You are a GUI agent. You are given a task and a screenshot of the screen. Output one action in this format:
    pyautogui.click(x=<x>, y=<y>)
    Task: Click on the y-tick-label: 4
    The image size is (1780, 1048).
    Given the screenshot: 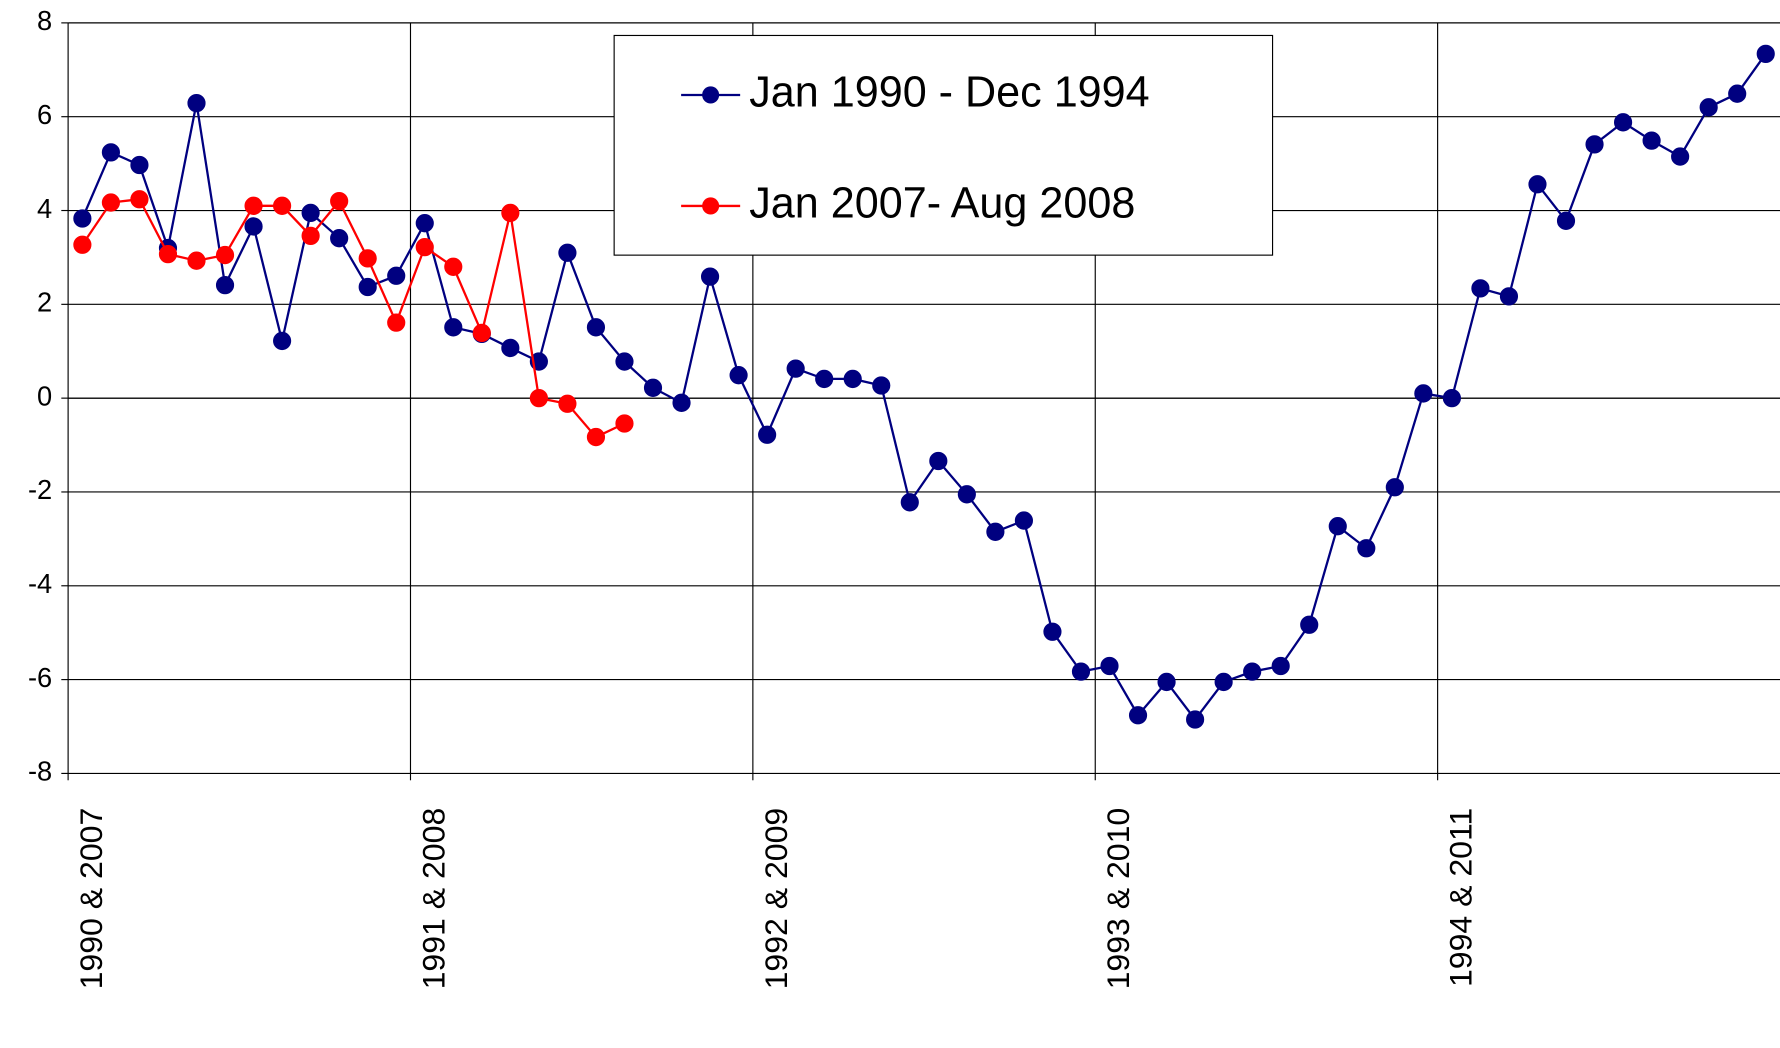 What is the action you would take?
    pyautogui.click(x=44, y=208)
    